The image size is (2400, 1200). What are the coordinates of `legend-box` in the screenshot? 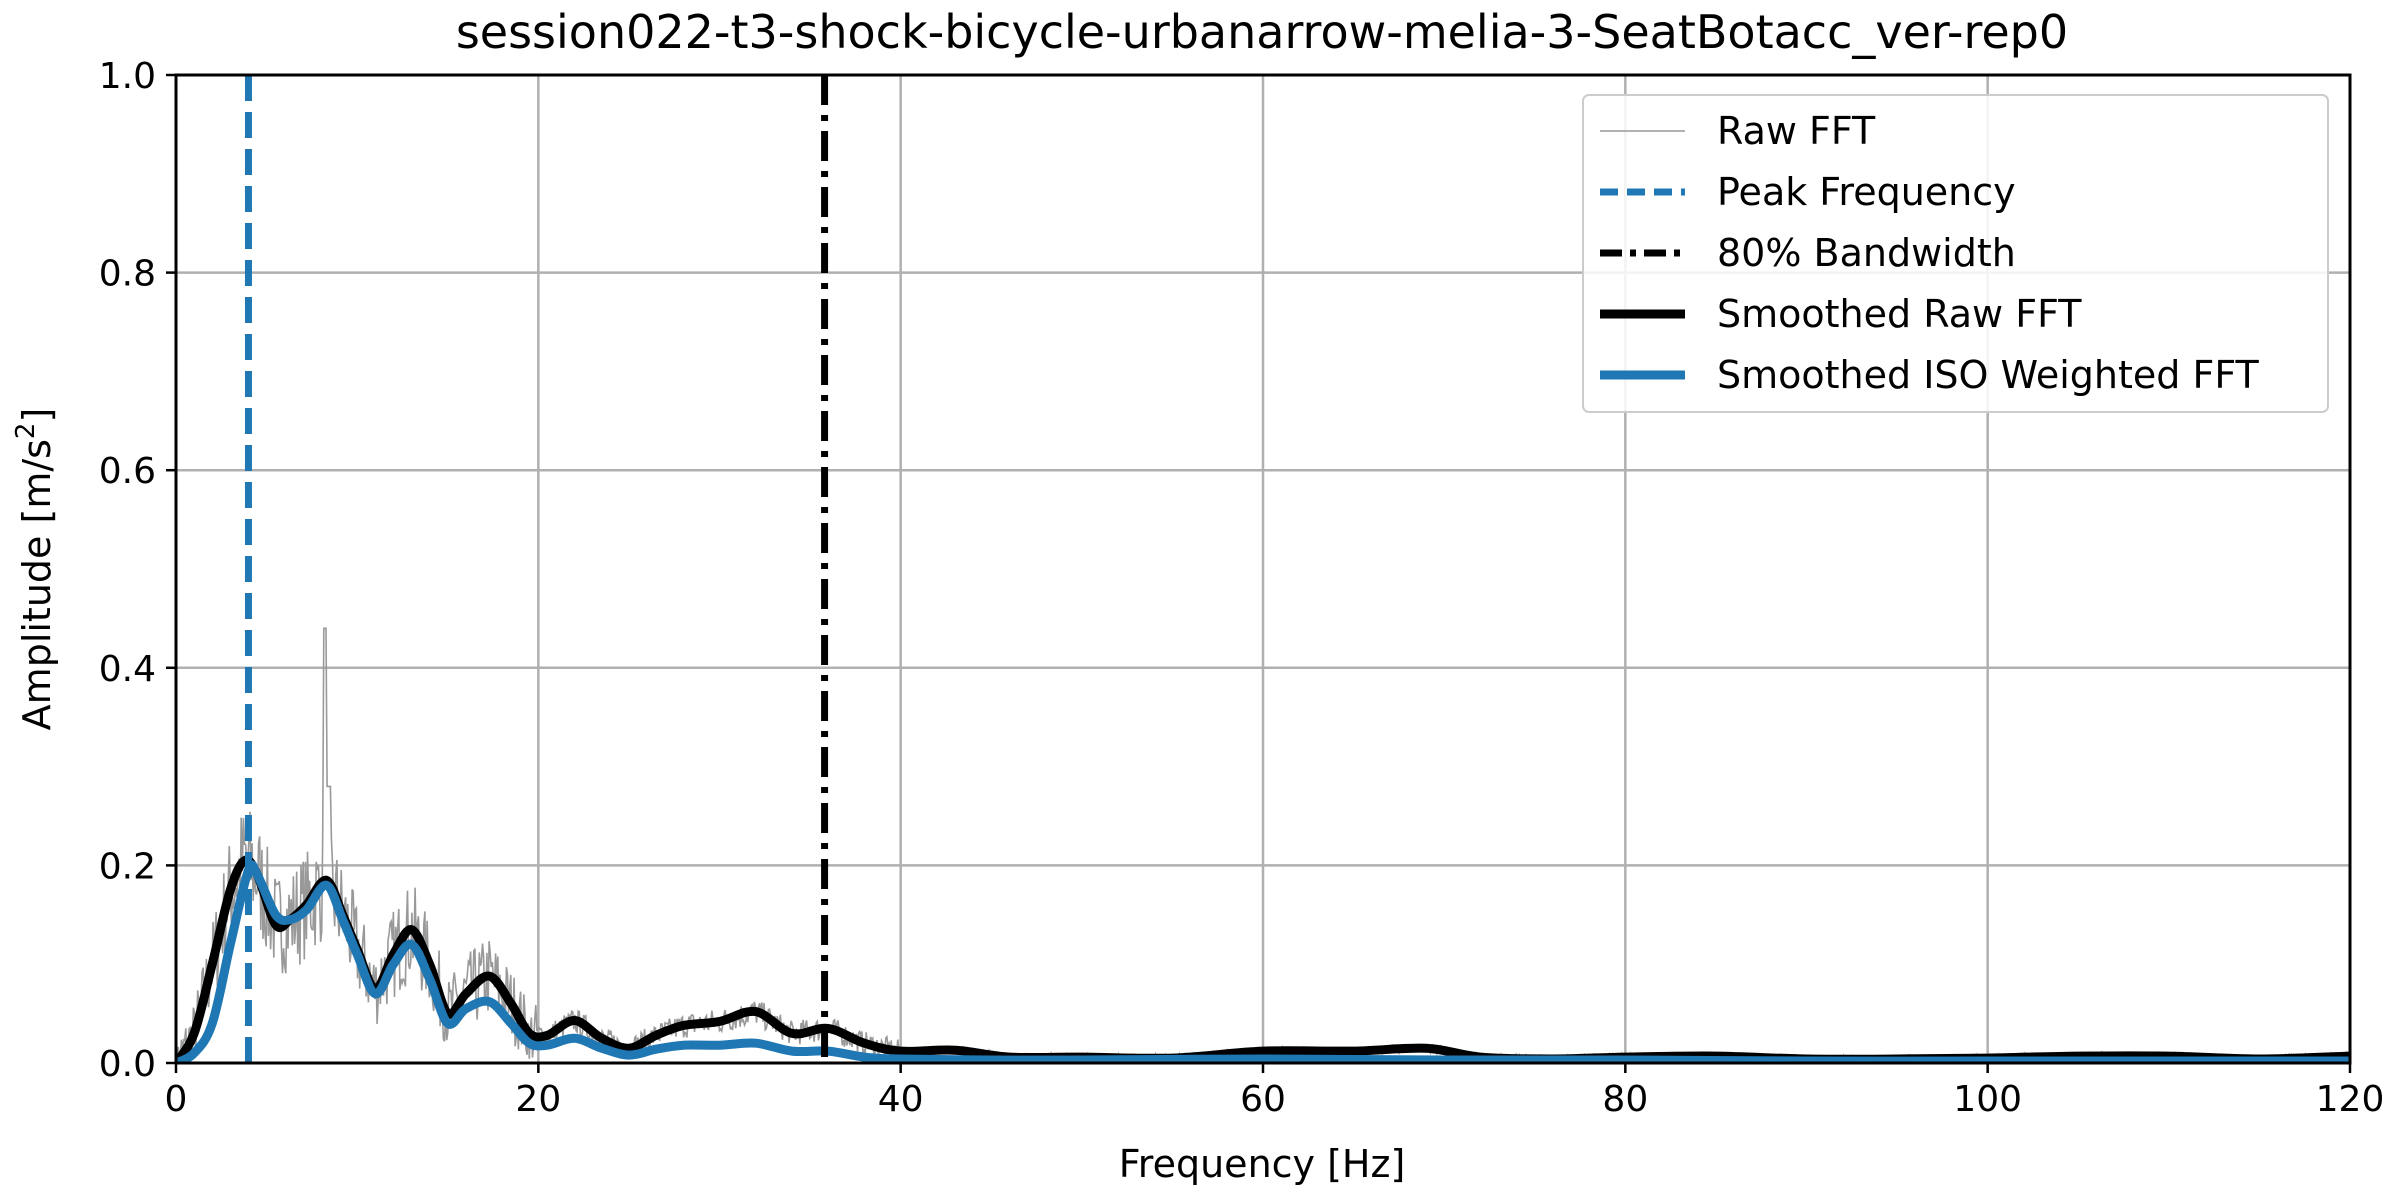 It's located at (1955, 253).